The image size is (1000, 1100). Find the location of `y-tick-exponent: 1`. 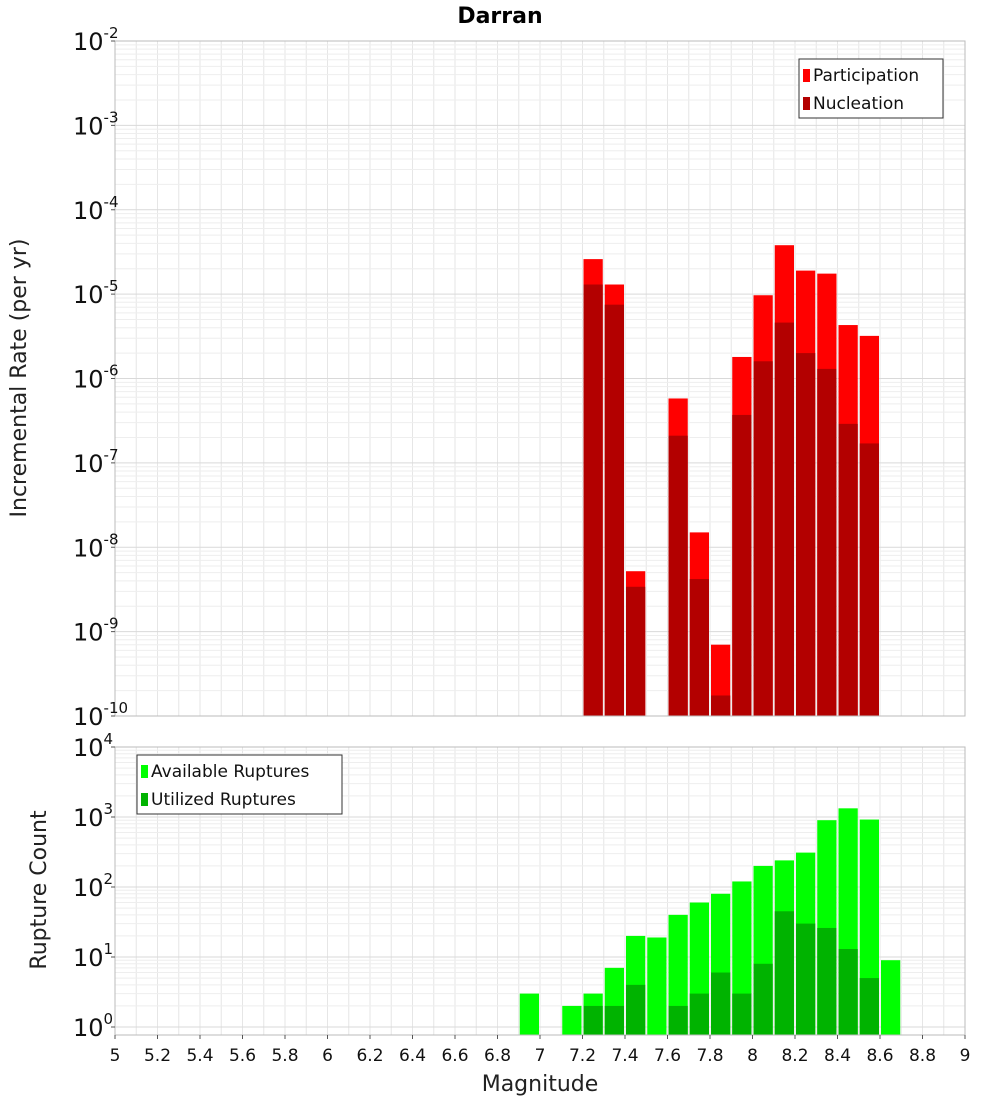

y-tick-exponent: 1 is located at coordinates (109, 949).